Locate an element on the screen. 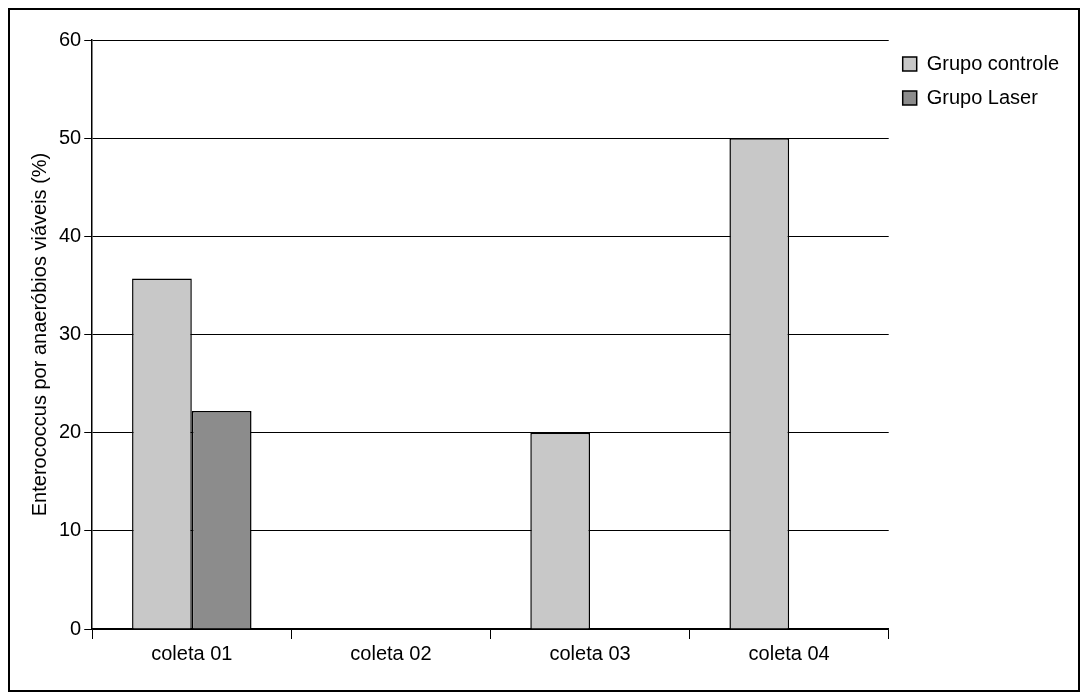 This screenshot has width=1089, height=699. y-tick-label: 50 is located at coordinates (70, 136).